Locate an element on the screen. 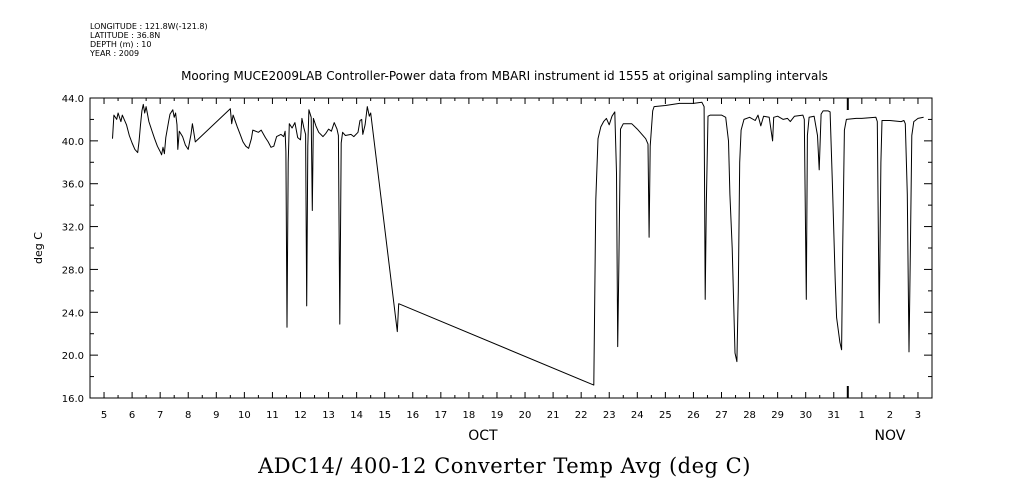 The width and height of the screenshot is (1009, 504). x-tick-label: 11 is located at coordinates (272, 415).